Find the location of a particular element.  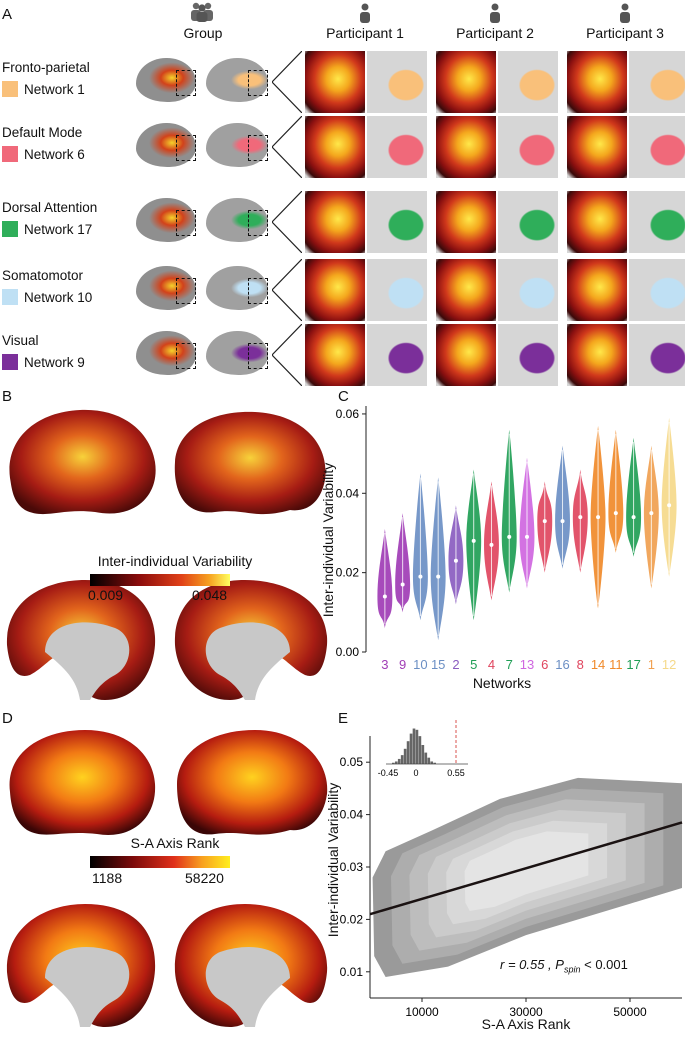

network-name: Network 1 is located at coordinates (54, 89).